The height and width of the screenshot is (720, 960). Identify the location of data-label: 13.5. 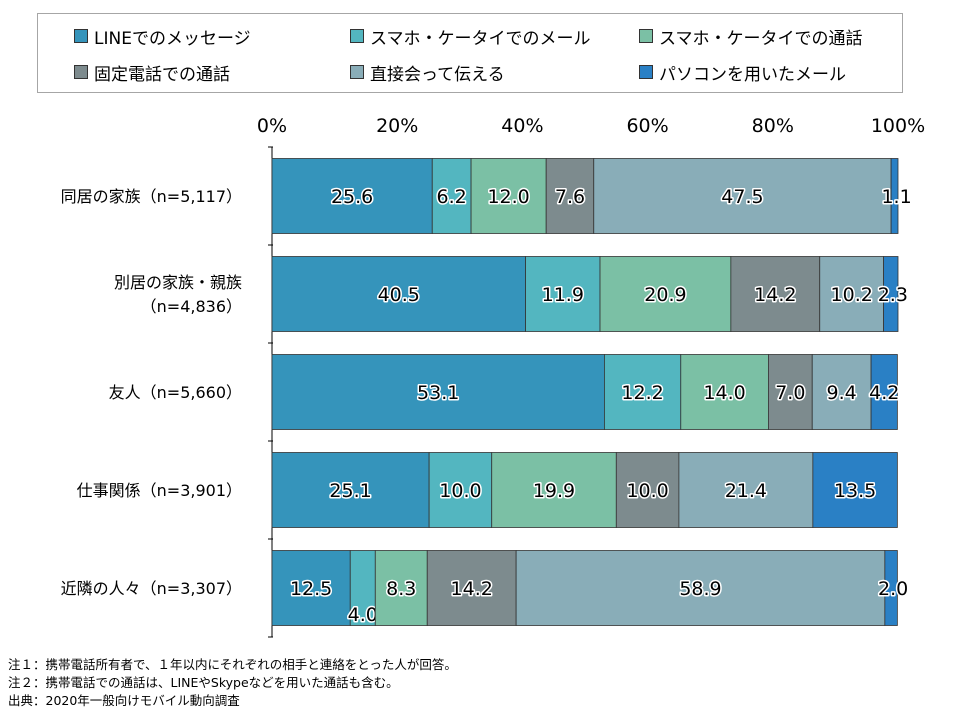
(855, 491).